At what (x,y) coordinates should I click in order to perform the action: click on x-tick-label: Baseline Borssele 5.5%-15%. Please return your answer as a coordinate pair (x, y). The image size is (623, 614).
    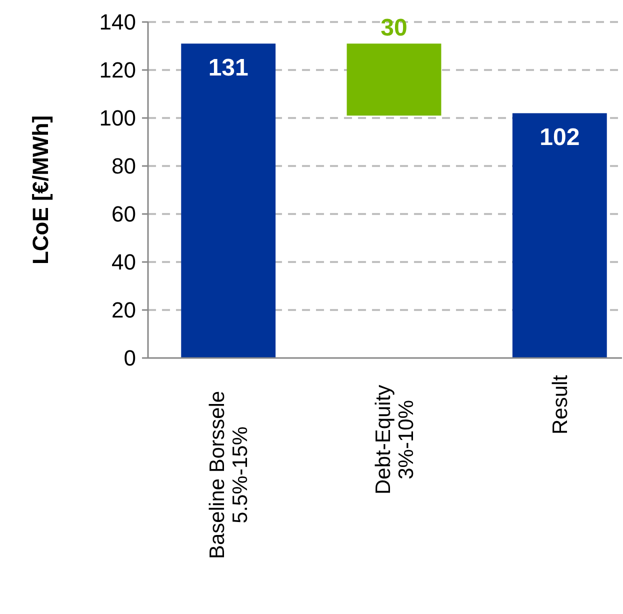
    Looking at the image, I should click on (229, 475).